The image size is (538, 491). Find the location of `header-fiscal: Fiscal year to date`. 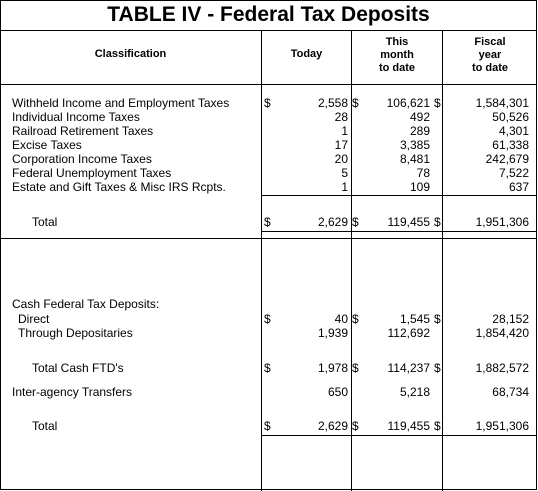

header-fiscal: Fiscal year to date is located at coordinates (490, 55).